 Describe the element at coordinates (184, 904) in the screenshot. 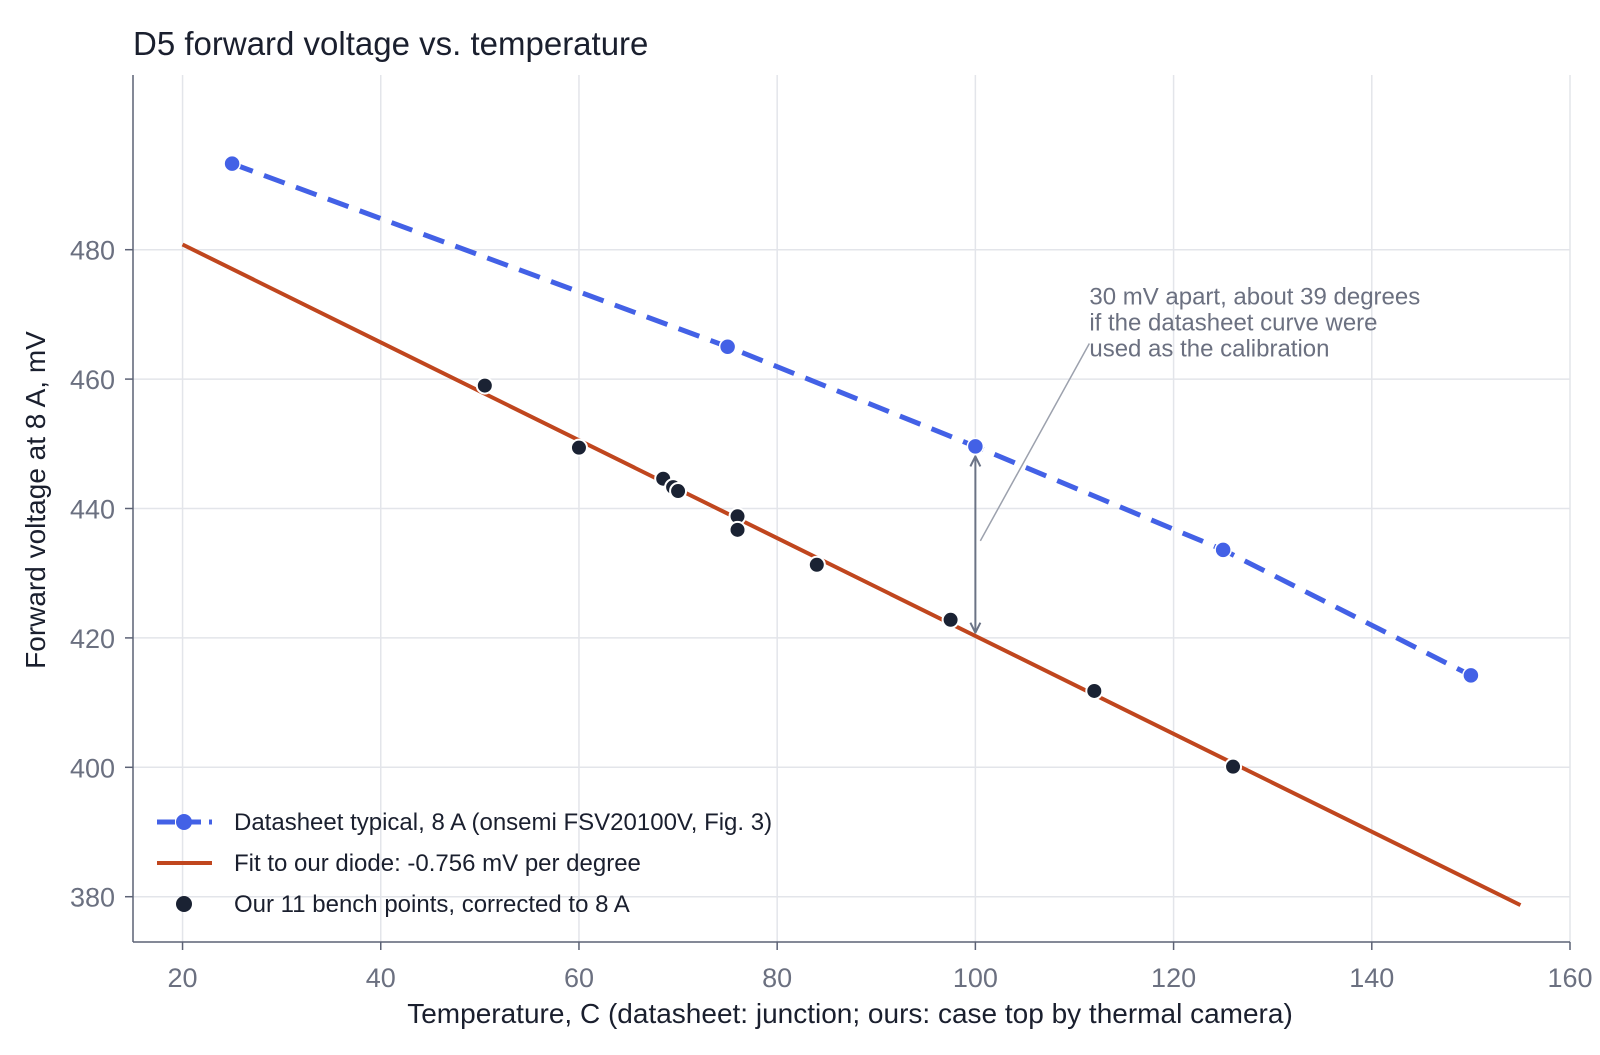

I see `legend-points-marker` at that location.